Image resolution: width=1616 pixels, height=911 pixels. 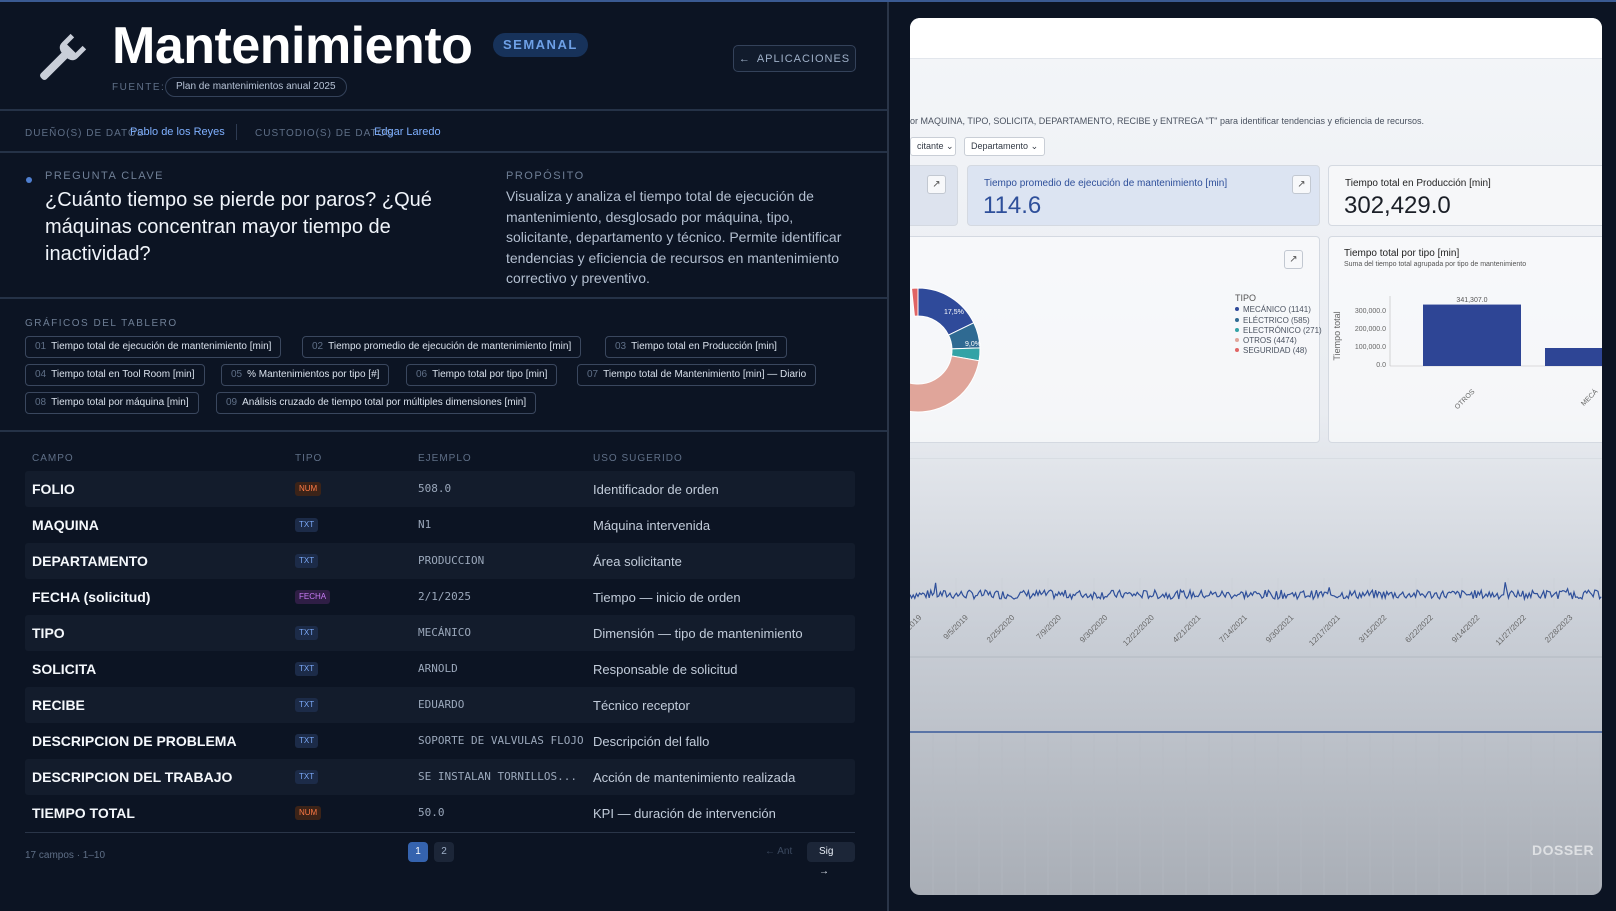 What do you see at coordinates (482, 375) in the screenshot?
I see `chart-chip-06: 06 Tiempo total por tipo [min]` at bounding box center [482, 375].